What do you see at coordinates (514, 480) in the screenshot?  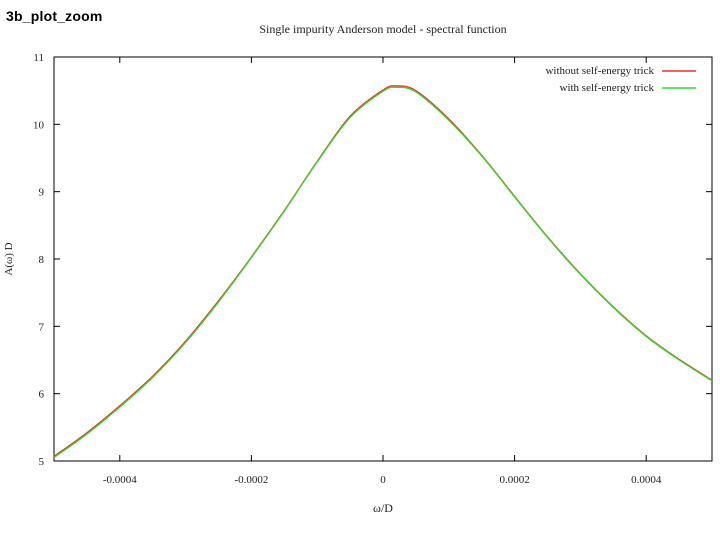 I see `x-tick-label: 0.0002` at bounding box center [514, 480].